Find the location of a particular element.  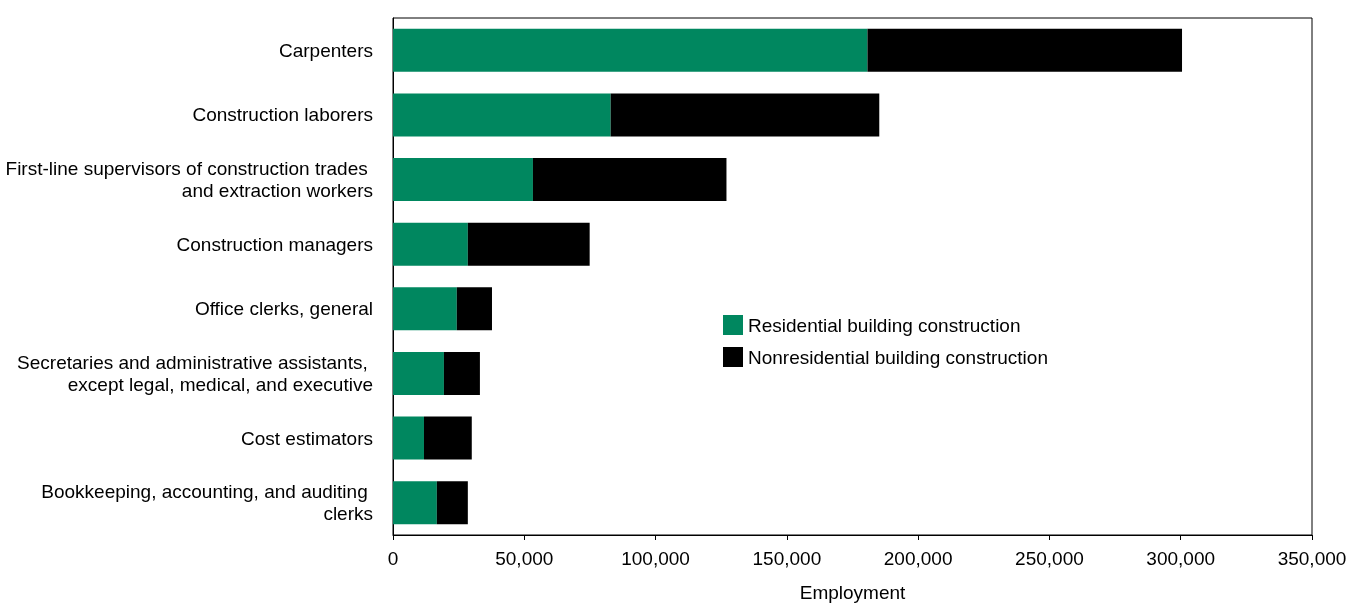

y-tick-label: First-line supervisors of construction trades and extraction workers is located at coordinates (189, 180).